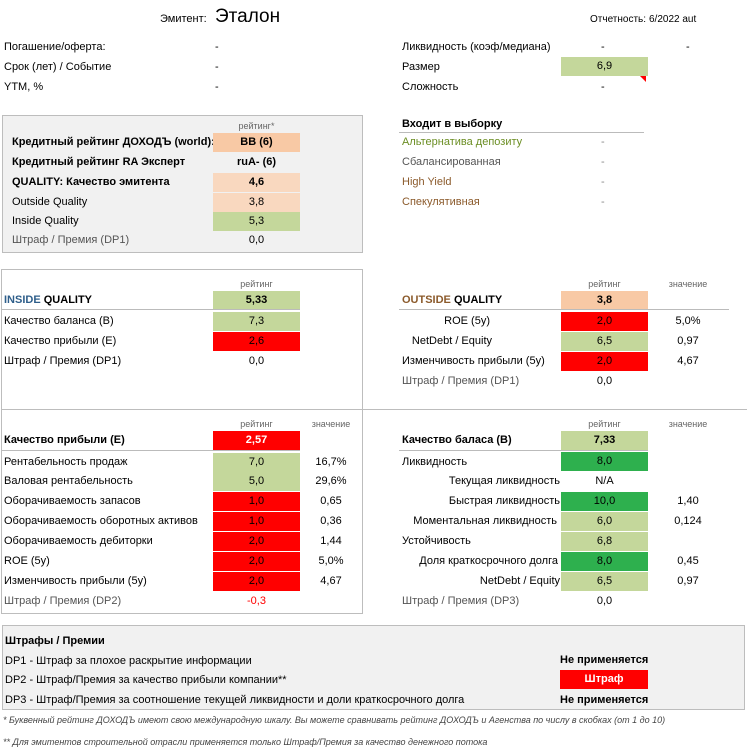  What do you see at coordinates (688, 581) in the screenshot?
I see `balance-nde-value: 0,97` at bounding box center [688, 581].